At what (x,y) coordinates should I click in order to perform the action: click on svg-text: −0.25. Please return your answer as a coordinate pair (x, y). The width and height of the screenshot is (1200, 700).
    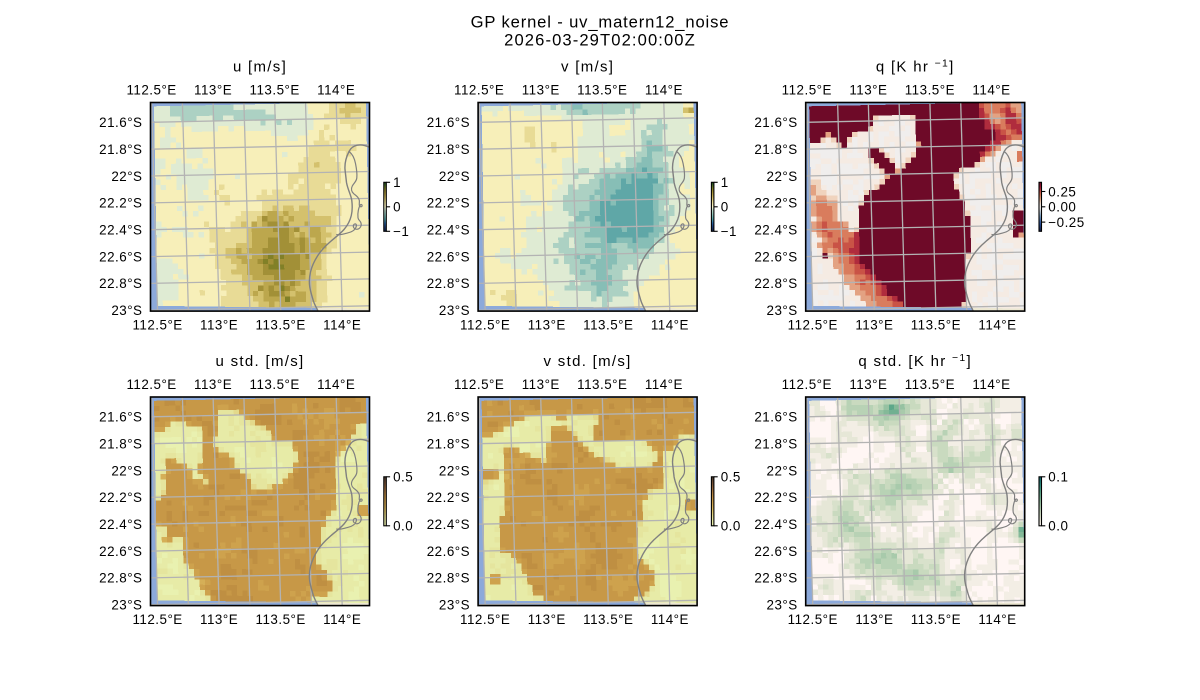
    Looking at the image, I should click on (1066, 222).